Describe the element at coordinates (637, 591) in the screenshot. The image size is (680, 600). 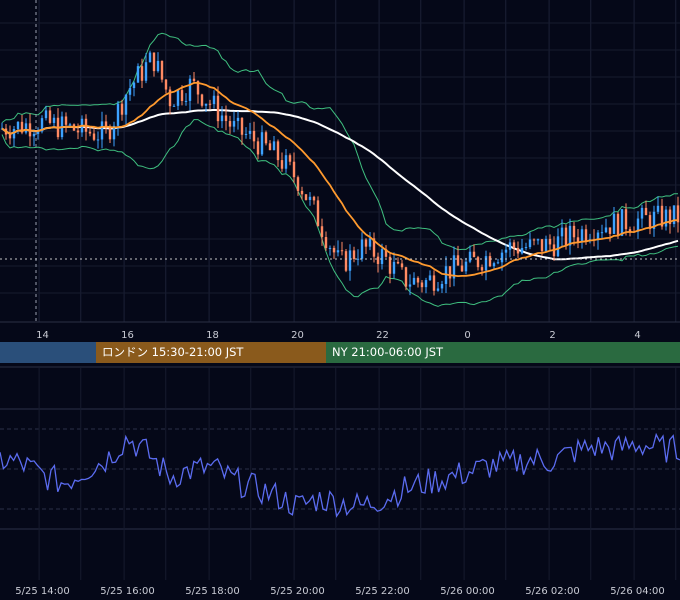
I see `osc-tick-7: 5/26 04:00` at that location.